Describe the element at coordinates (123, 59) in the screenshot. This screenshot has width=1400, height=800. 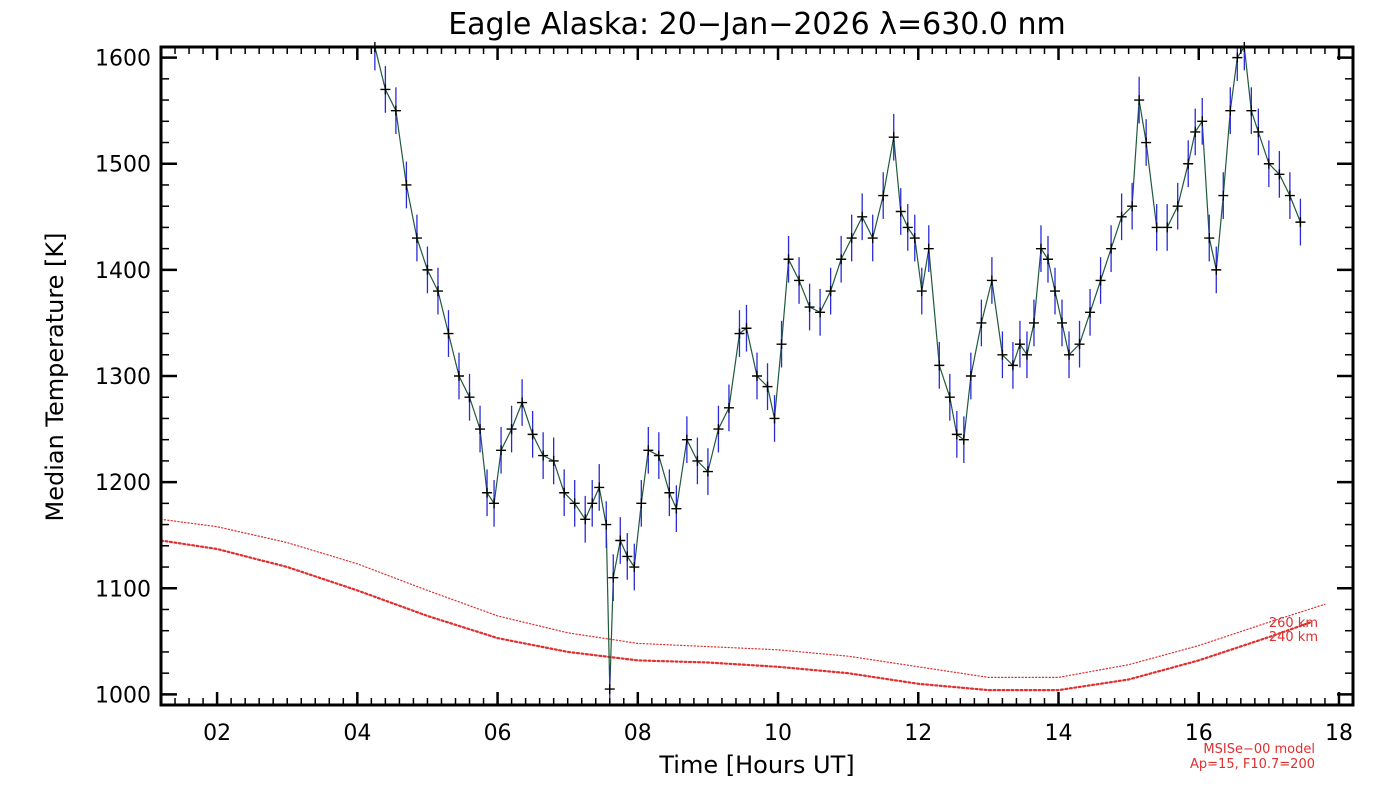
I see `y-tick-label: 1600` at that location.